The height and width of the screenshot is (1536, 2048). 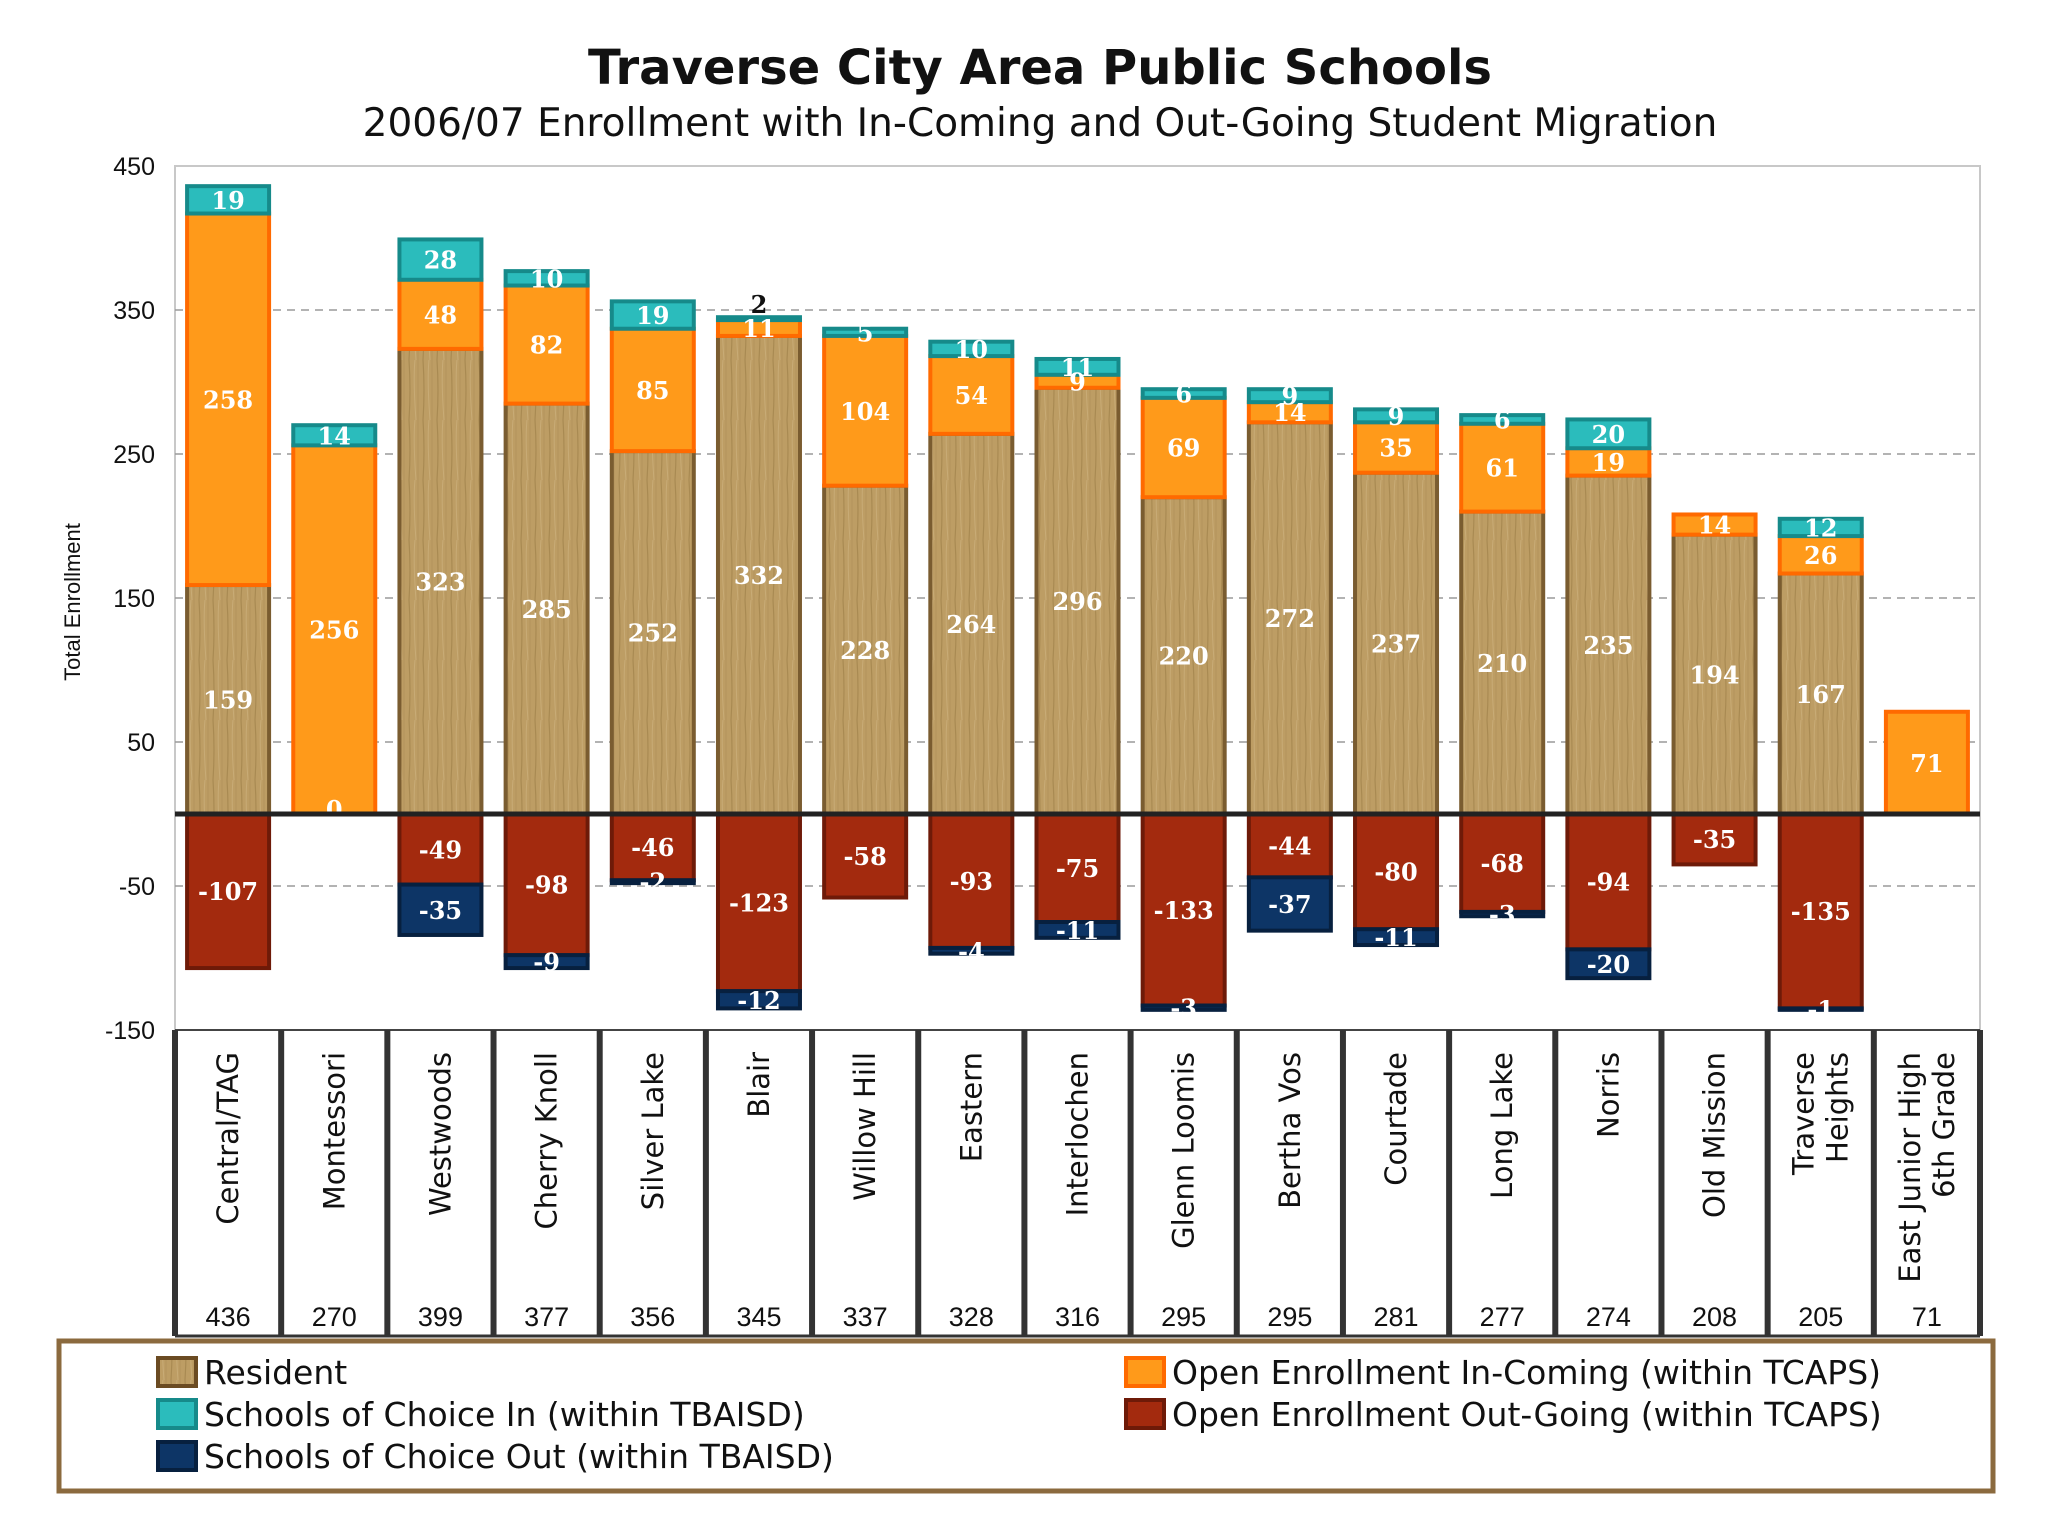 I want to click on data-label: 20, so click(x=1608, y=434).